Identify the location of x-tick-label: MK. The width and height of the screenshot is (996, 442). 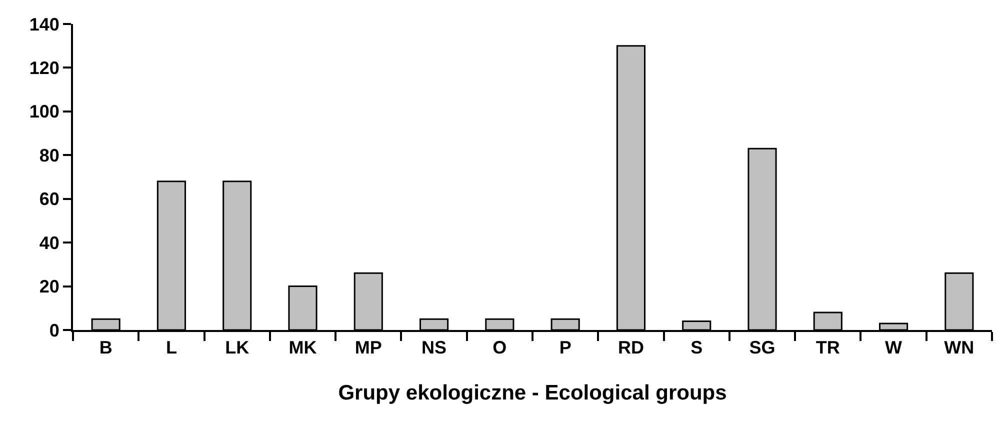
(302, 348).